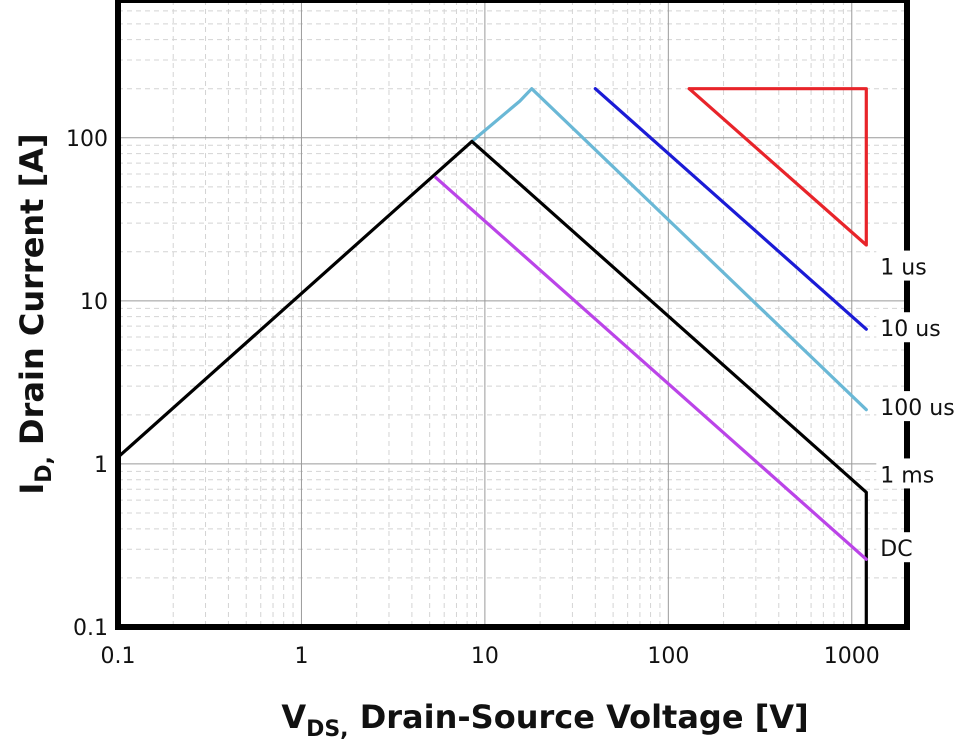 This screenshot has width=967, height=740. I want to click on y-tick-labels: 0.1 1 10 100, so click(87, 384).